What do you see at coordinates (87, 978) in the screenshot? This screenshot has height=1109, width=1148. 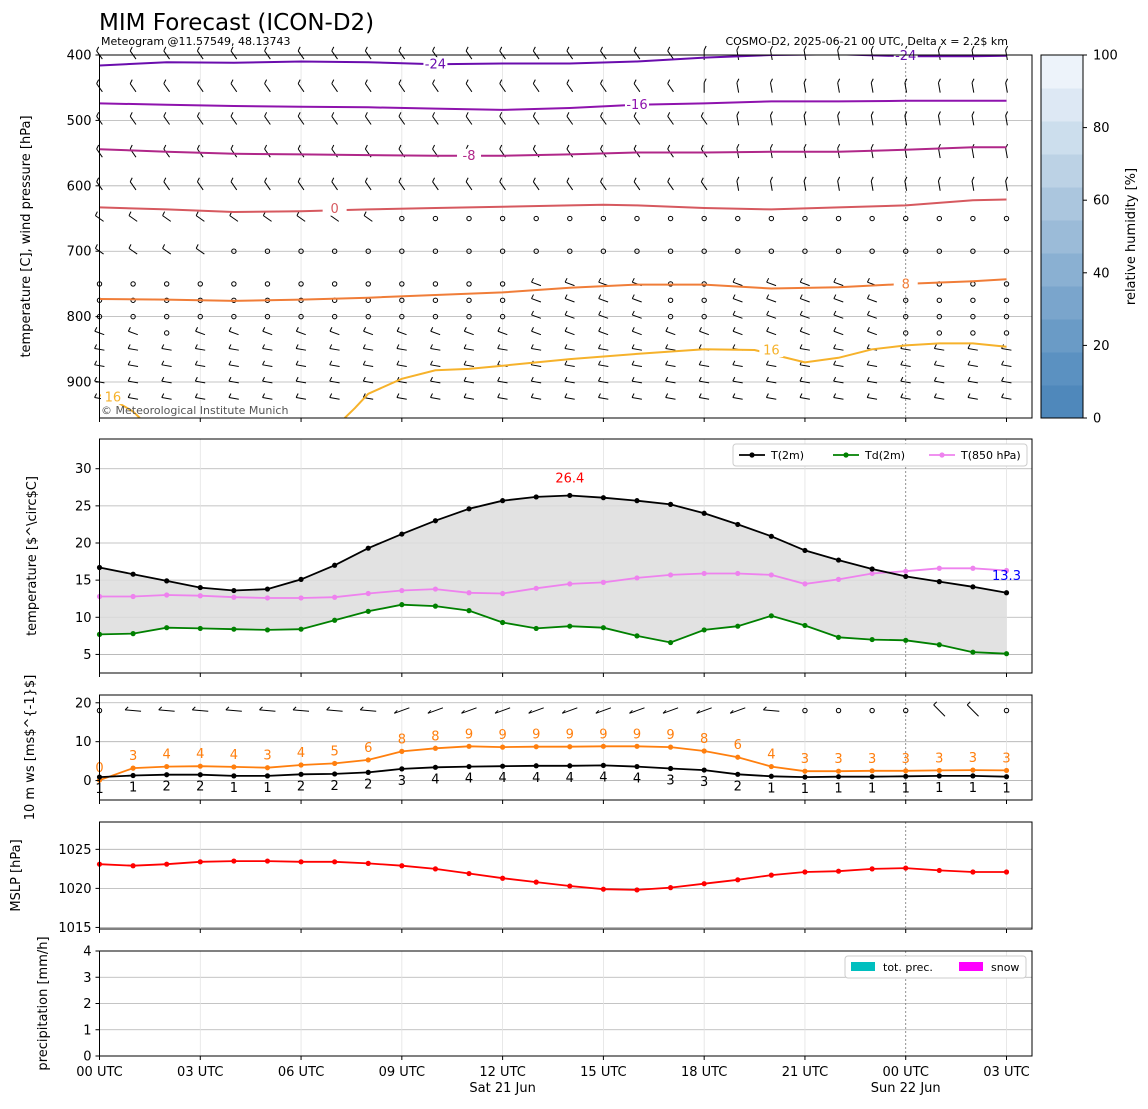 I see `precipitation-ytick-label-3: 3` at bounding box center [87, 978].